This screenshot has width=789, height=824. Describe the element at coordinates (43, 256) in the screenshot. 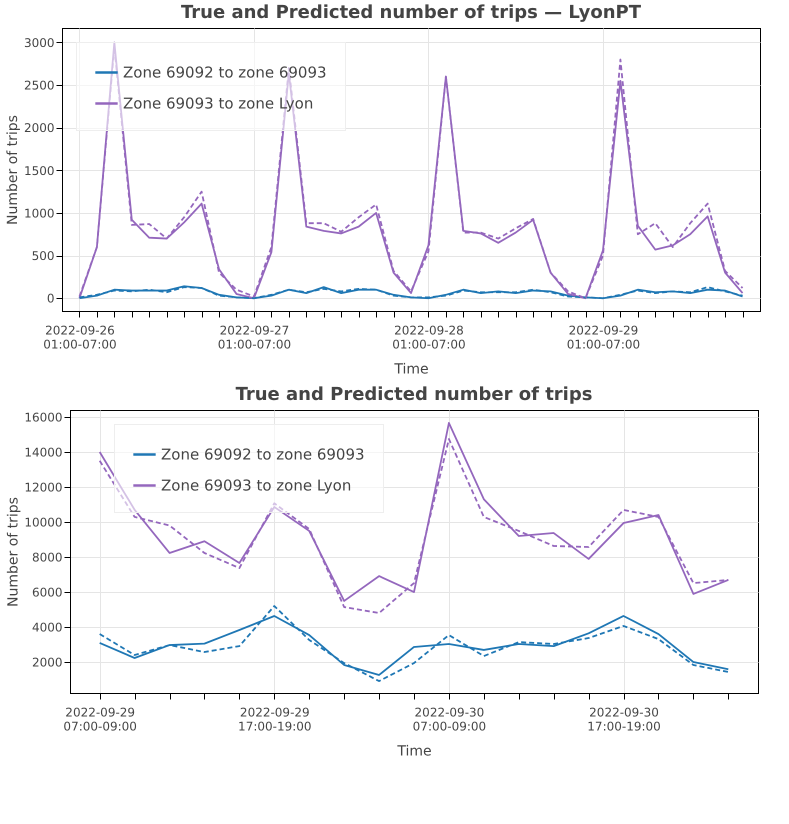

I see `y-tick-label: 500` at that location.